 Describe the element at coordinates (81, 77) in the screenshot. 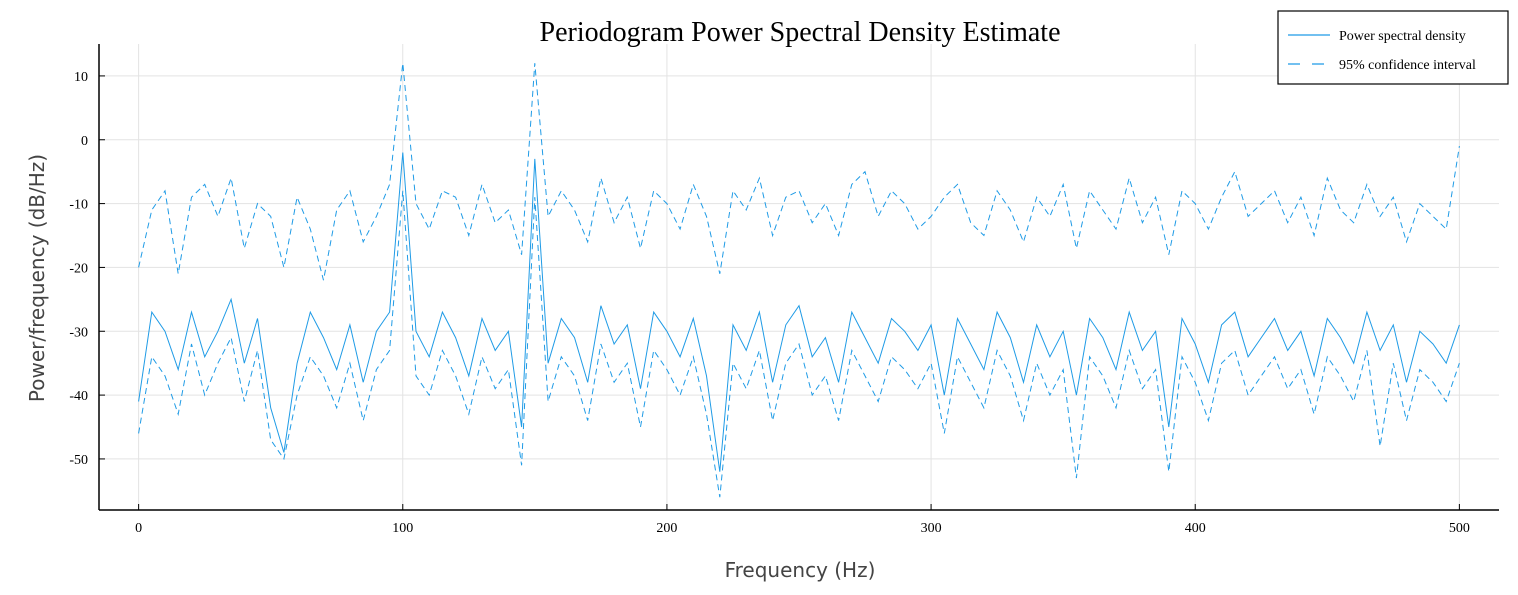

I see `y-tick-label: 10` at that location.